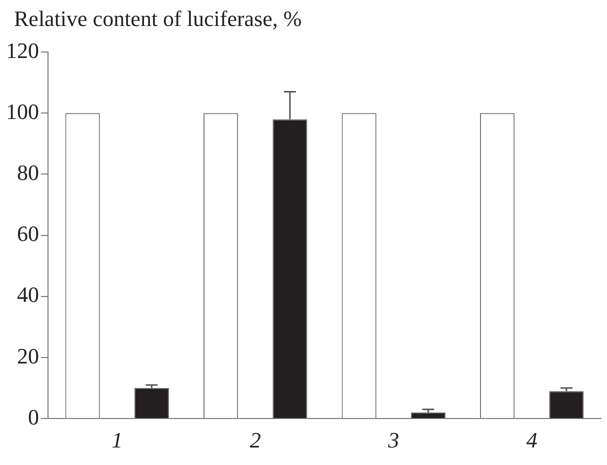 The image size is (607, 465). What do you see at coordinates (33, 417) in the screenshot?
I see `y-tick-label: 0` at bounding box center [33, 417].